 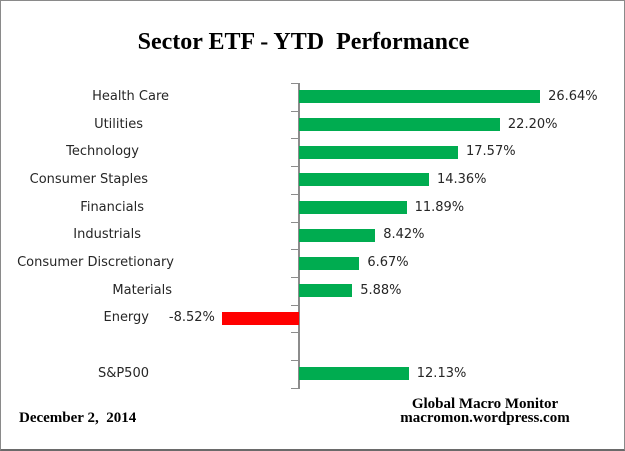 What do you see at coordinates (123, 373) in the screenshot?
I see `category-label: S&P500` at bounding box center [123, 373].